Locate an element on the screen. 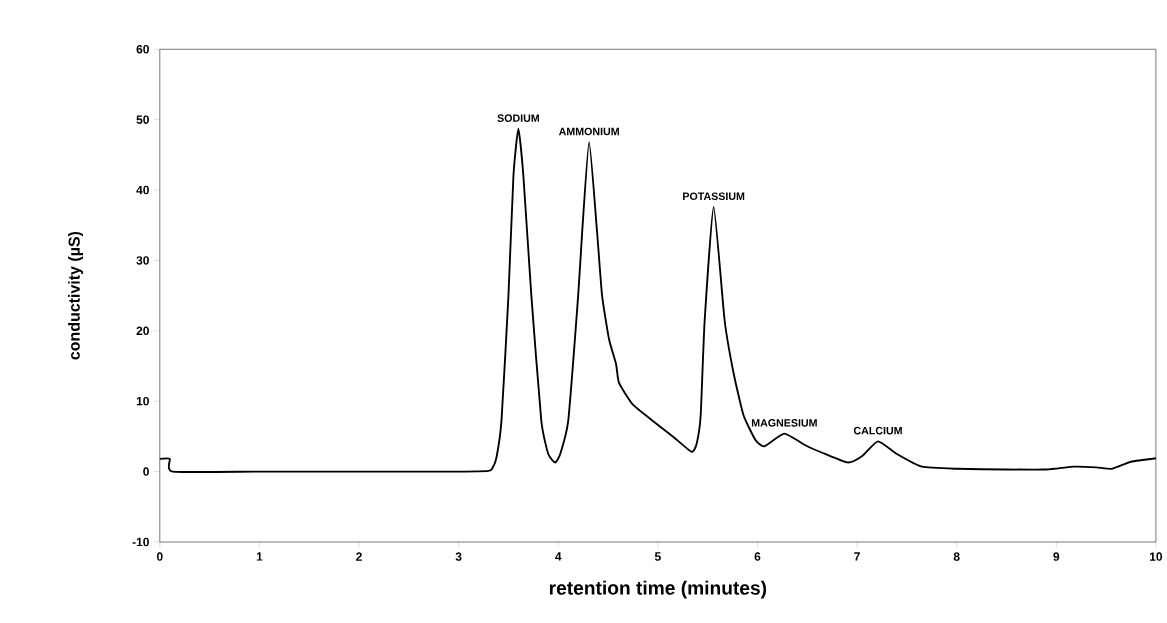 The height and width of the screenshot is (623, 1167). annotation: AMMONIUM is located at coordinates (588, 131).